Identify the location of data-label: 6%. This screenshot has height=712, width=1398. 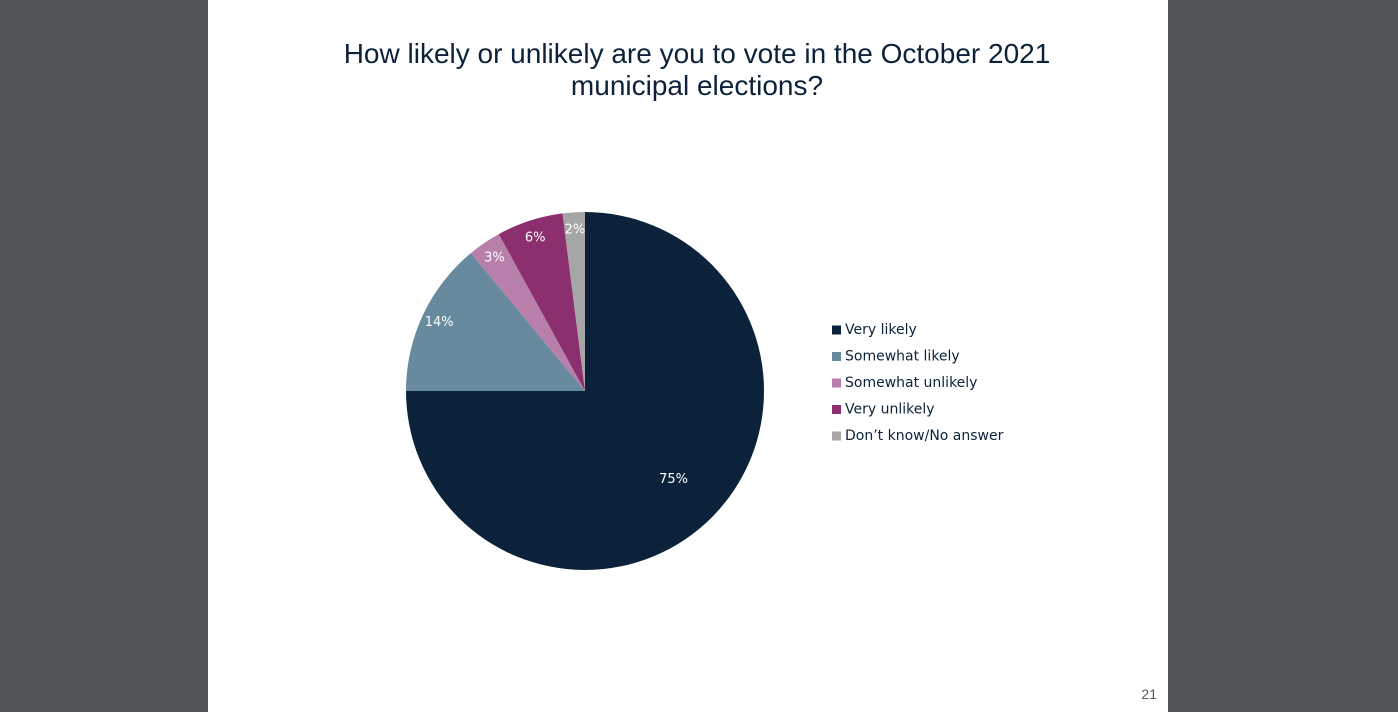
(535, 237).